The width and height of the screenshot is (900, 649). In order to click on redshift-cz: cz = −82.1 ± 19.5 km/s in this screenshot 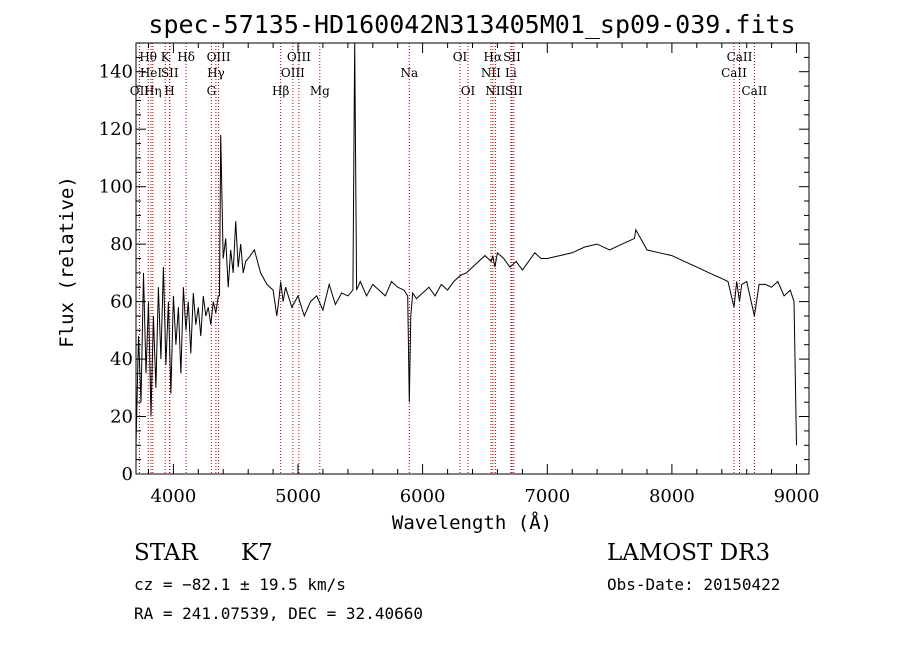, I will do `click(240, 584)`.